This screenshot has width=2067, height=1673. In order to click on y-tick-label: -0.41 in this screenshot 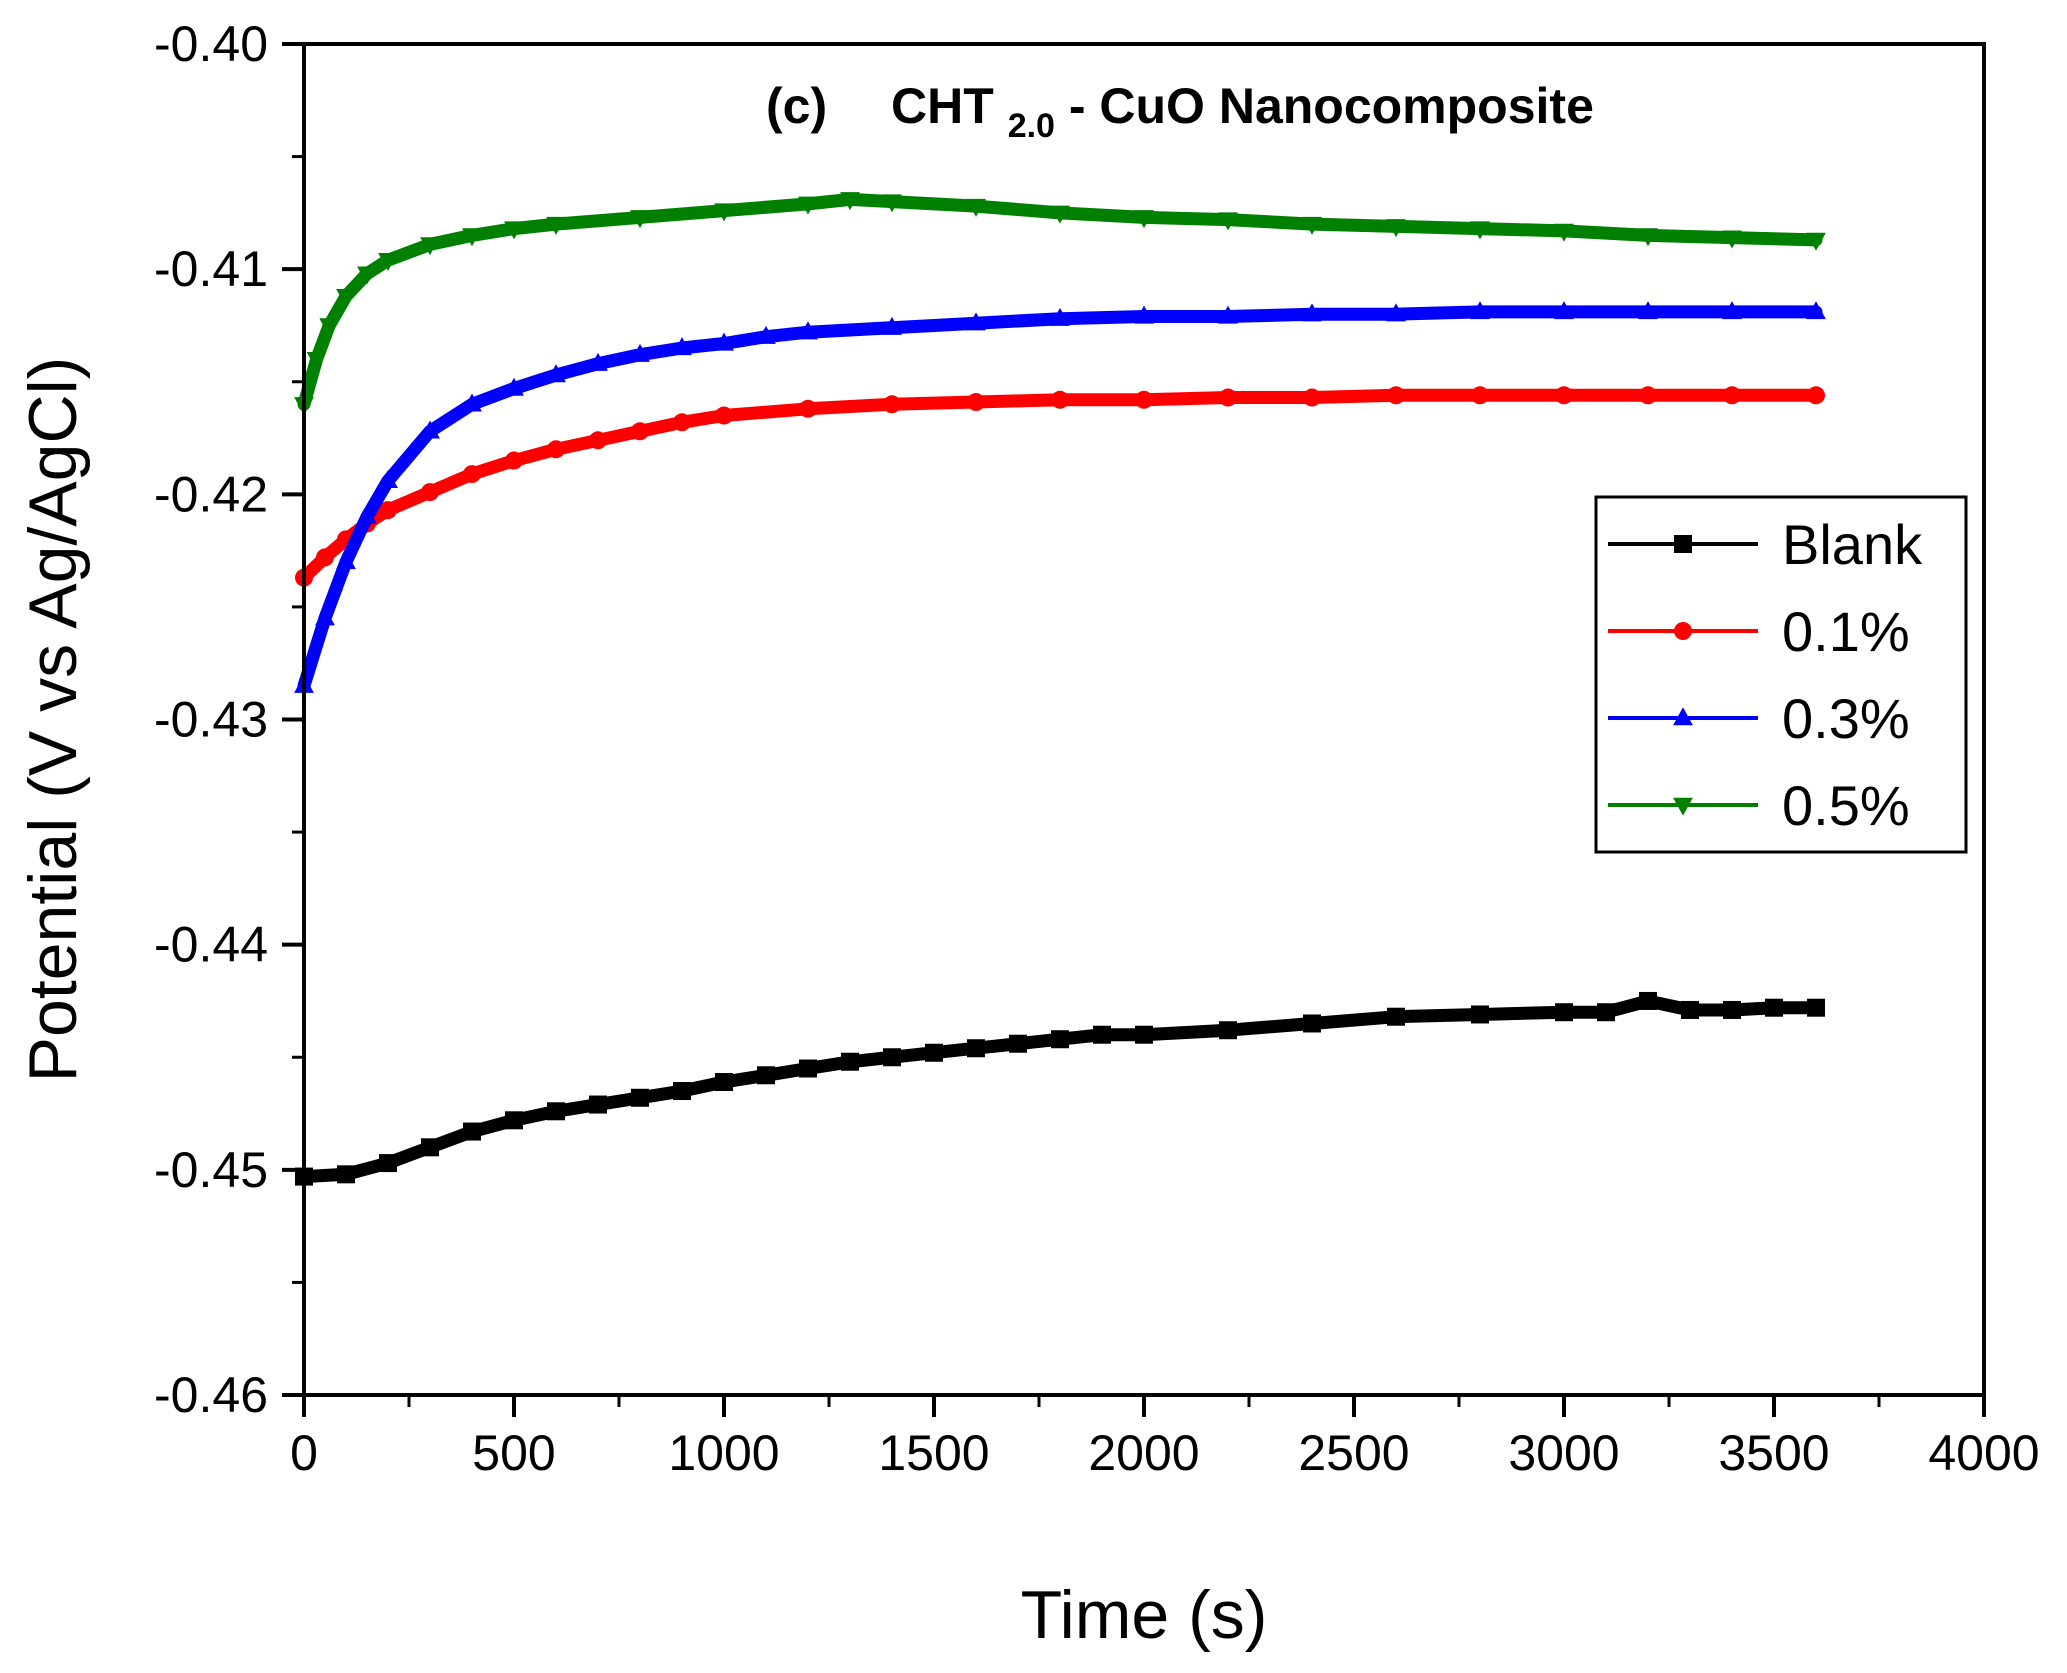, I will do `click(211, 269)`.